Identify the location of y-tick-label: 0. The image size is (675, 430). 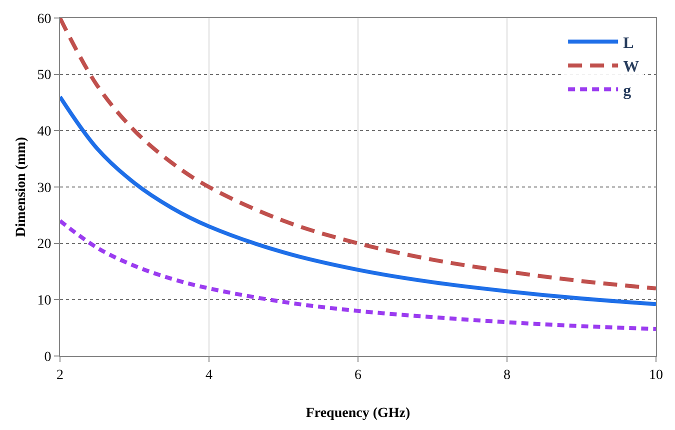
(48, 357).